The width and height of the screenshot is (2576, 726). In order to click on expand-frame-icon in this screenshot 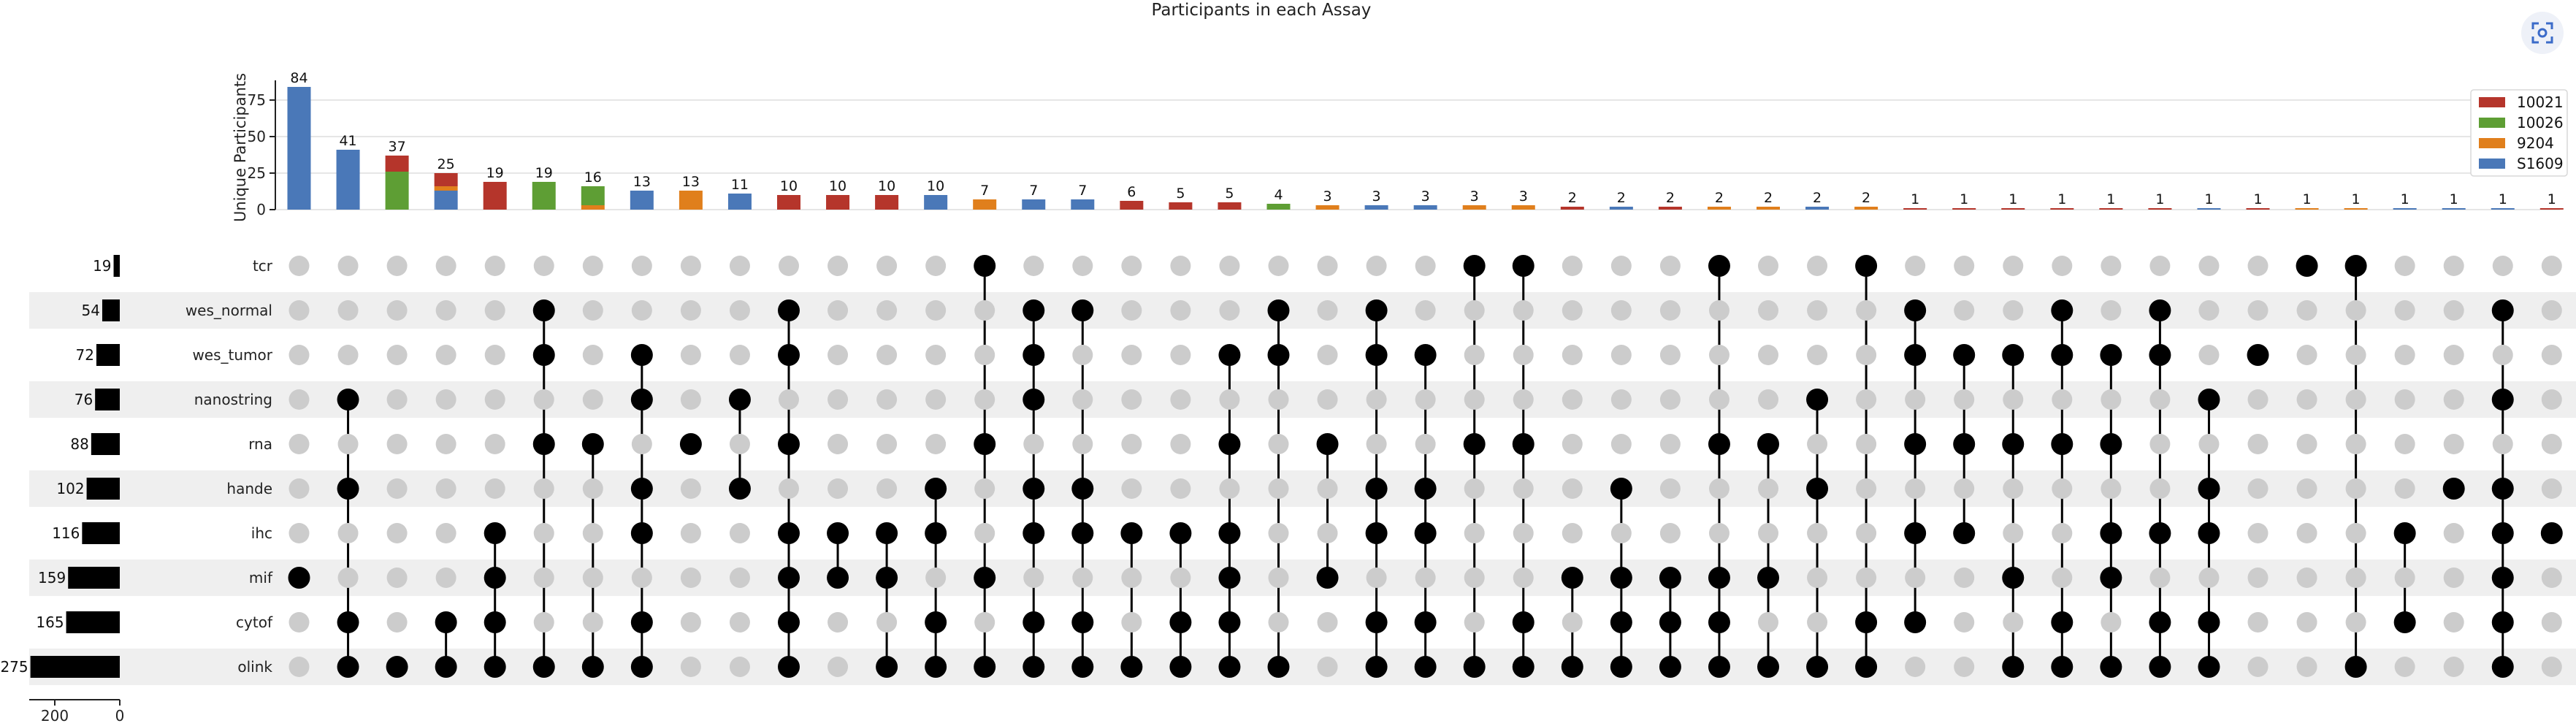, I will do `click(2542, 33)`.